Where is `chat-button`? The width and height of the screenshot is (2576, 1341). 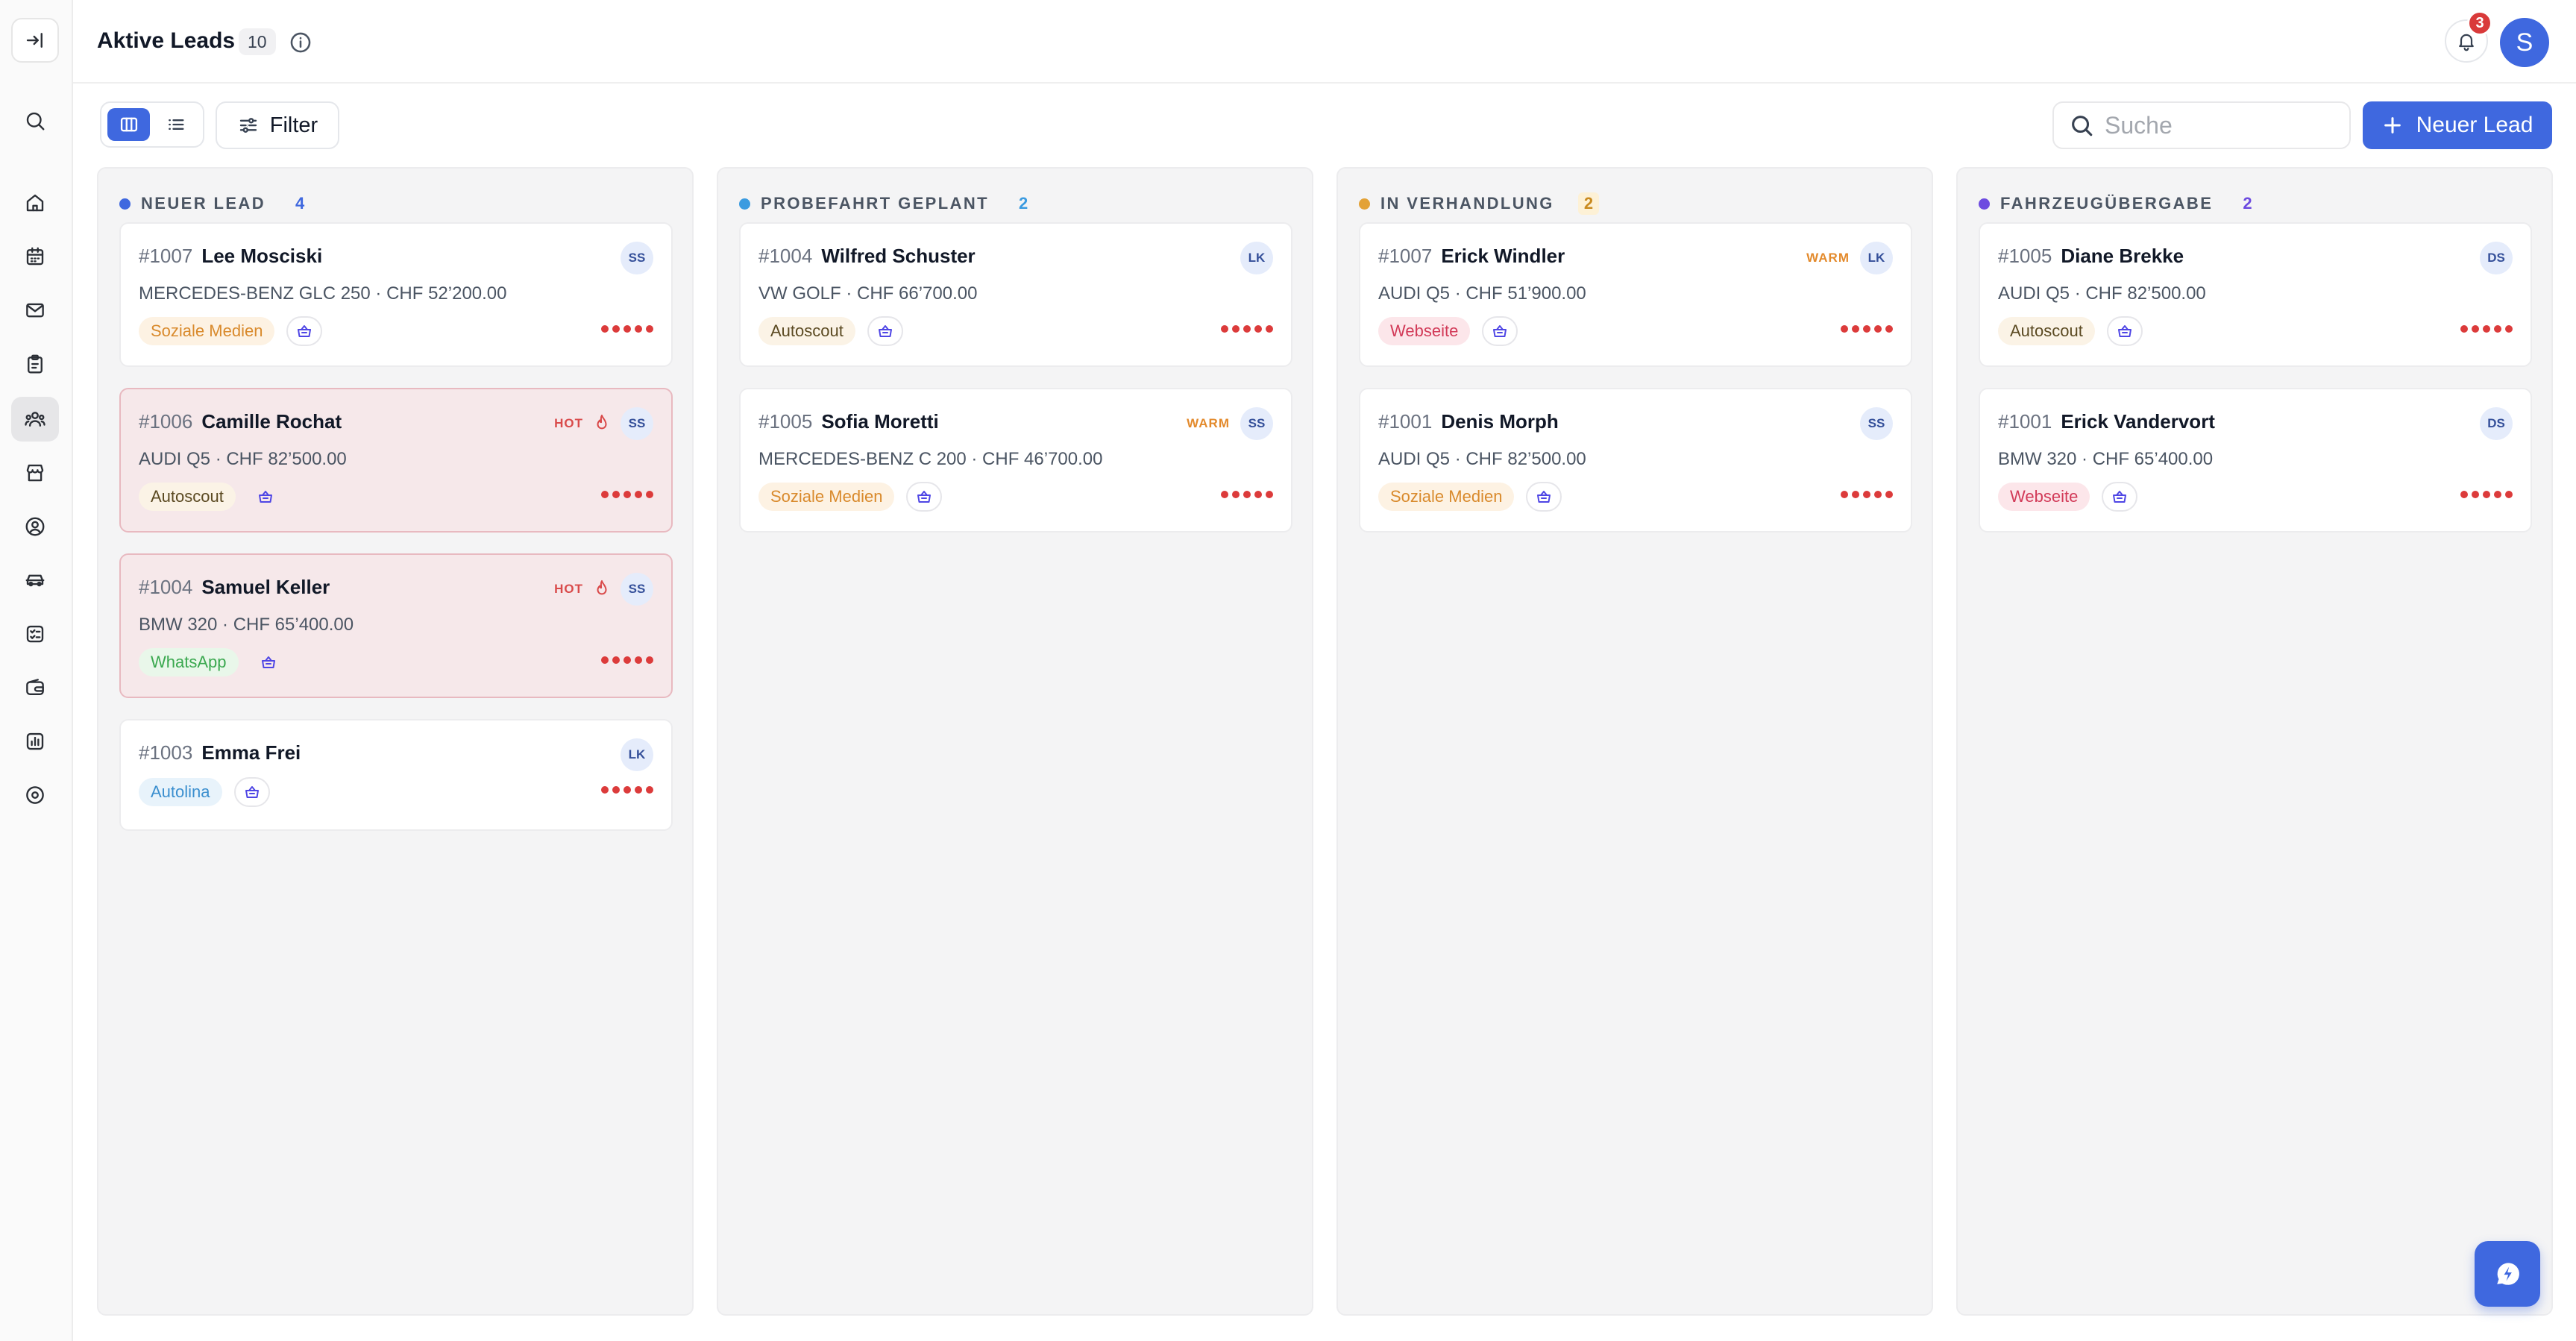
chat-button is located at coordinates (2508, 1274).